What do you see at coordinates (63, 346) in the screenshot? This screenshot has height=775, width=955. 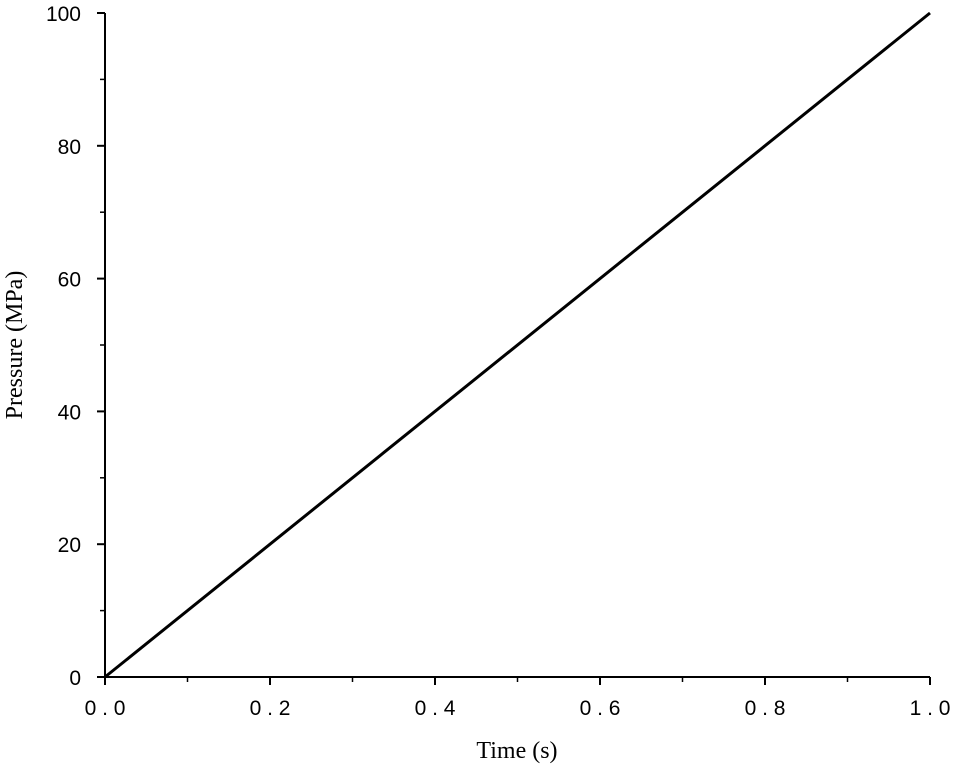 I see `y-tick-labels: 0 20 40 60 80 100` at bounding box center [63, 346].